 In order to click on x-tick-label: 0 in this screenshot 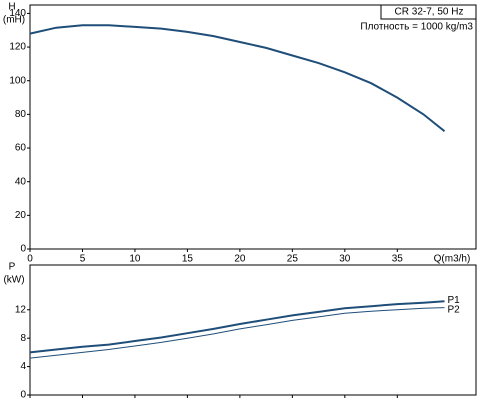, I will do `click(30, 259)`.